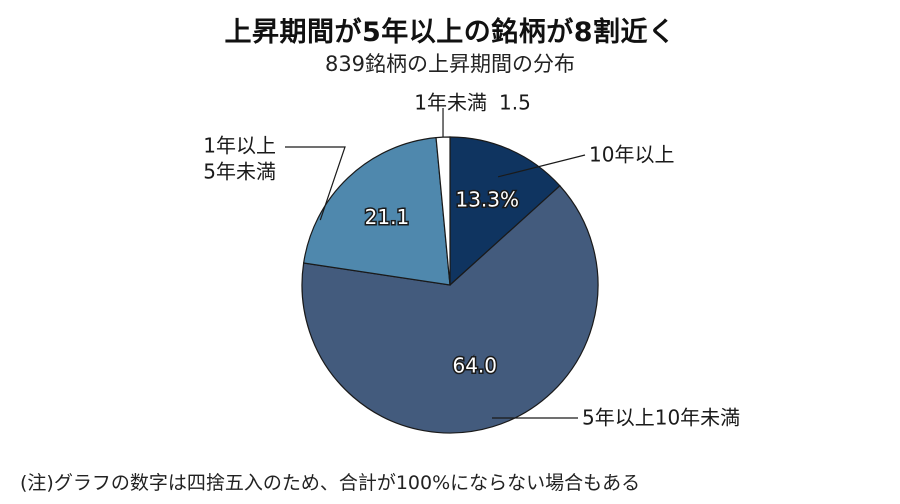 The image size is (900, 504). What do you see at coordinates (450, 64) in the screenshot?
I see `chart-subtitle: 839銘柄の上昇期間の分布` at bounding box center [450, 64].